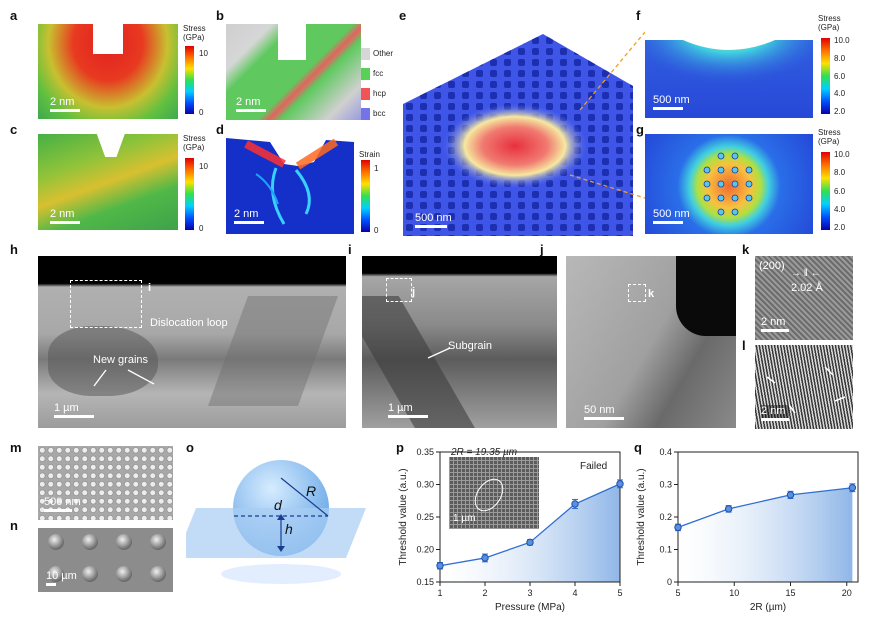 The image size is (875, 620). Describe the element at coordinates (289, 529) in the screenshot. I see `label-h: h` at that location.